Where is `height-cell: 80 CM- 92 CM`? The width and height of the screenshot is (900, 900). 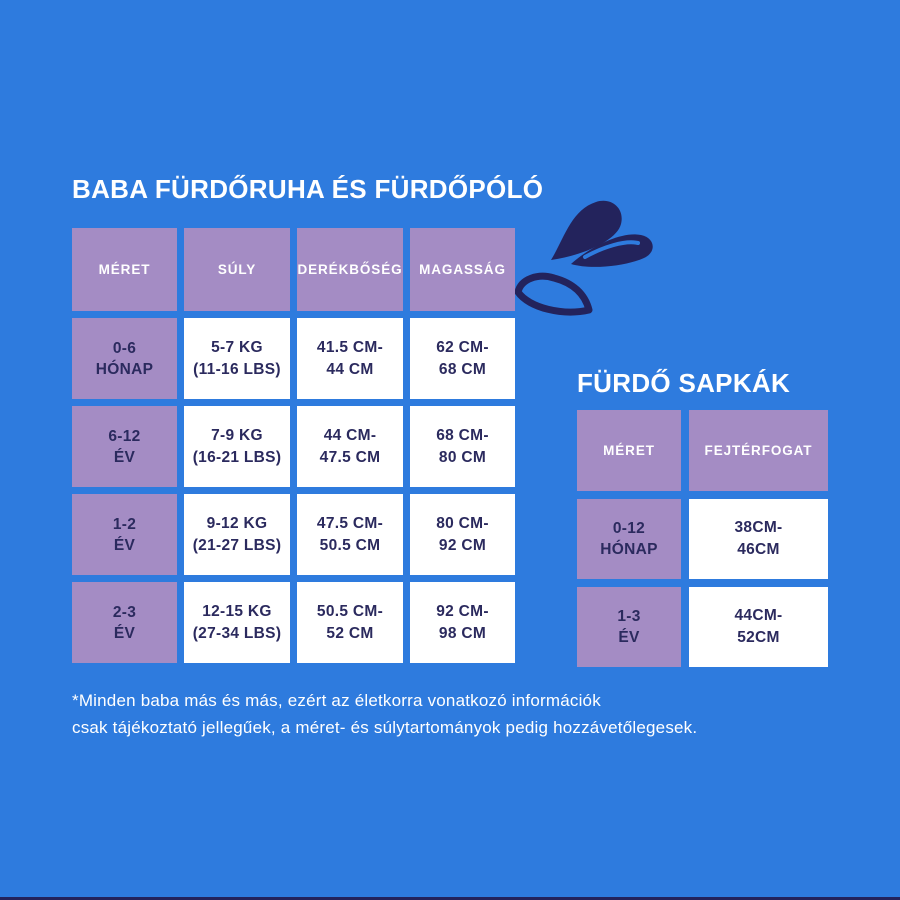 height-cell: 80 CM- 92 CM is located at coordinates (462, 534).